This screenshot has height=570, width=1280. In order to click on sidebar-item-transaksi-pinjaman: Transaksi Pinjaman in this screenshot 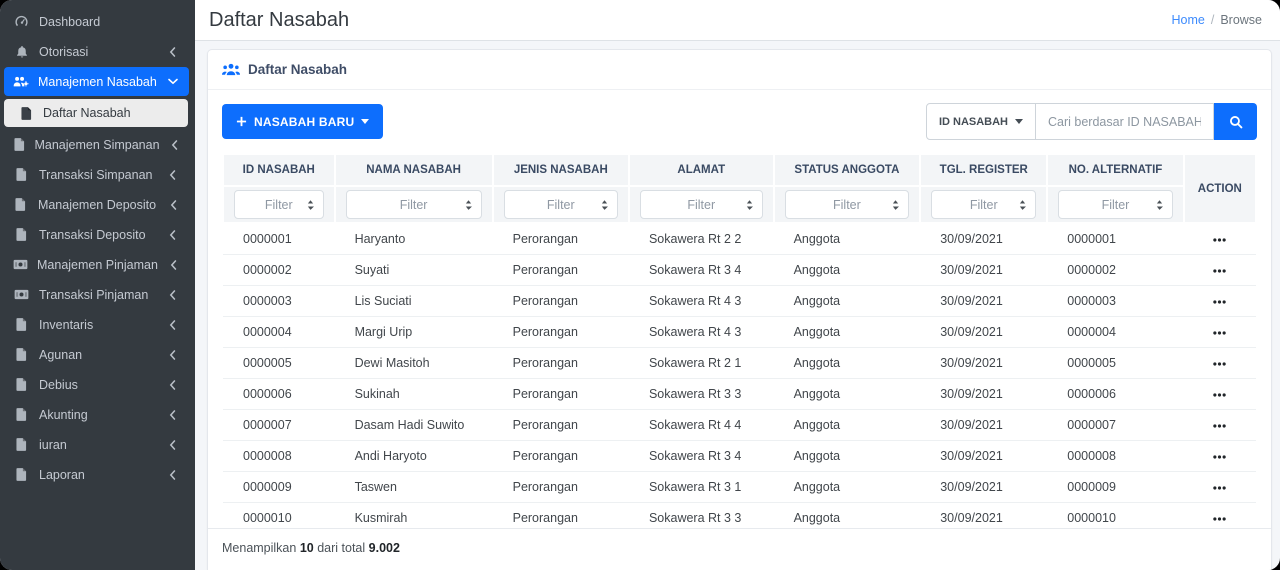, I will do `click(96, 294)`.